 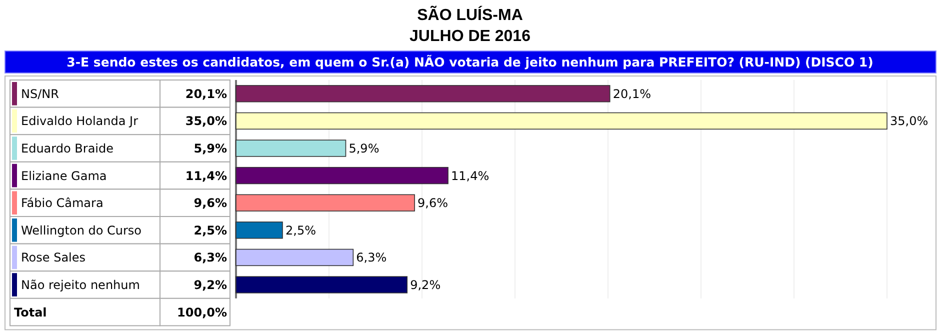 I want to click on y-tick-label: Rose Sales, so click(x=53, y=257).